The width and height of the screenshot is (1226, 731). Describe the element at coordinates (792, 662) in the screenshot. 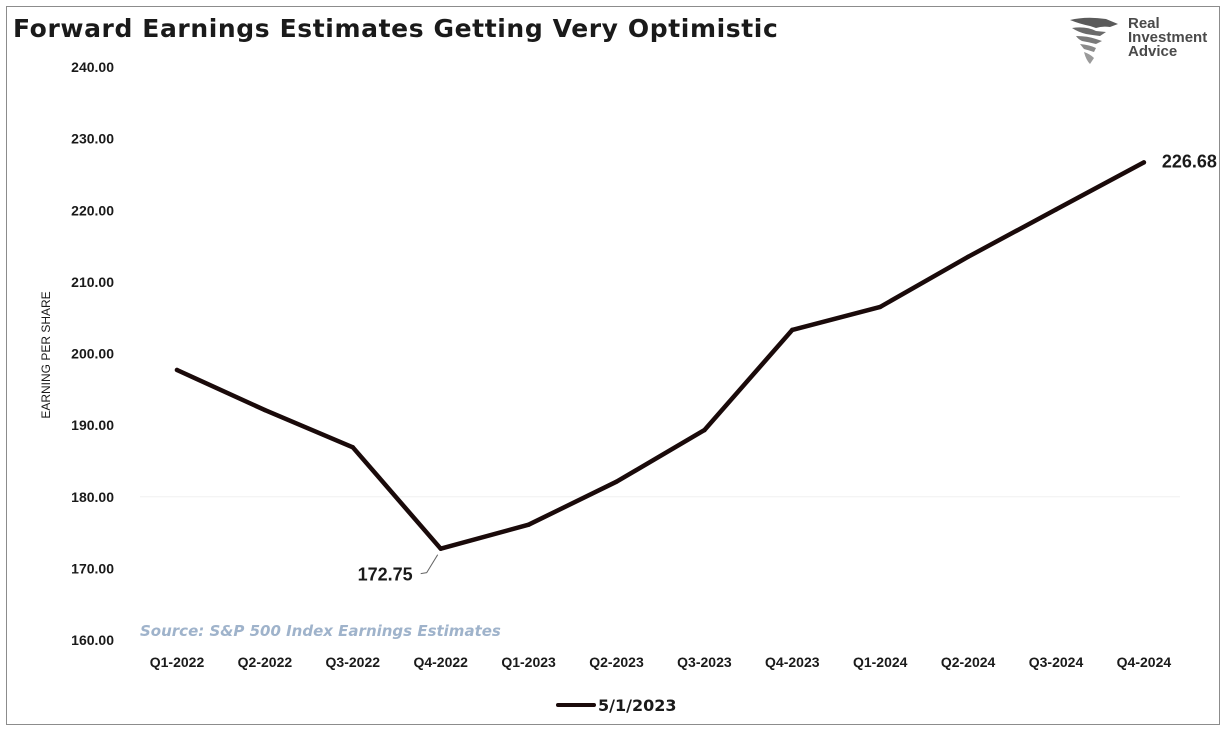

I see `x-tick-label: Q4-2023` at that location.